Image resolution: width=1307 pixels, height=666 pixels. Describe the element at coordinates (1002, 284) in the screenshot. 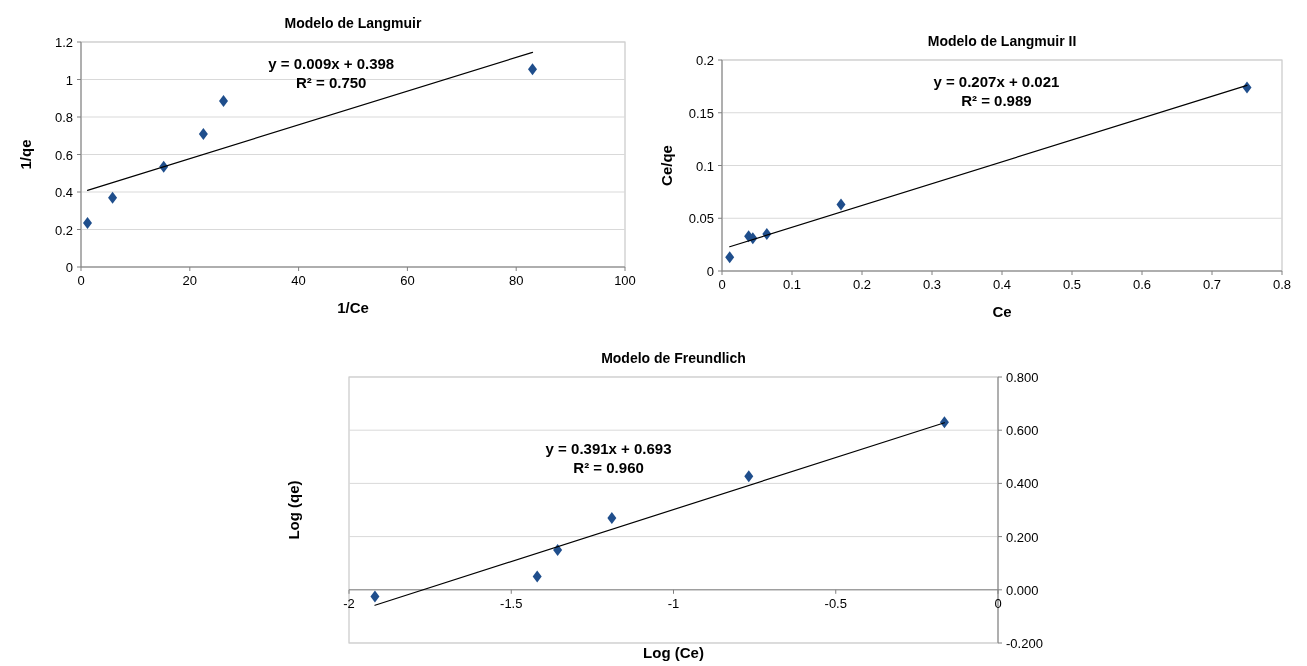

I see `x-tick-label: 0.4` at that location.